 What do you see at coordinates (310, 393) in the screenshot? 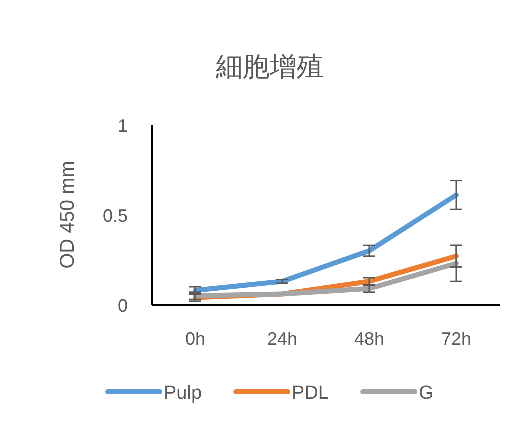
I see `legend-label: PDL` at bounding box center [310, 393].